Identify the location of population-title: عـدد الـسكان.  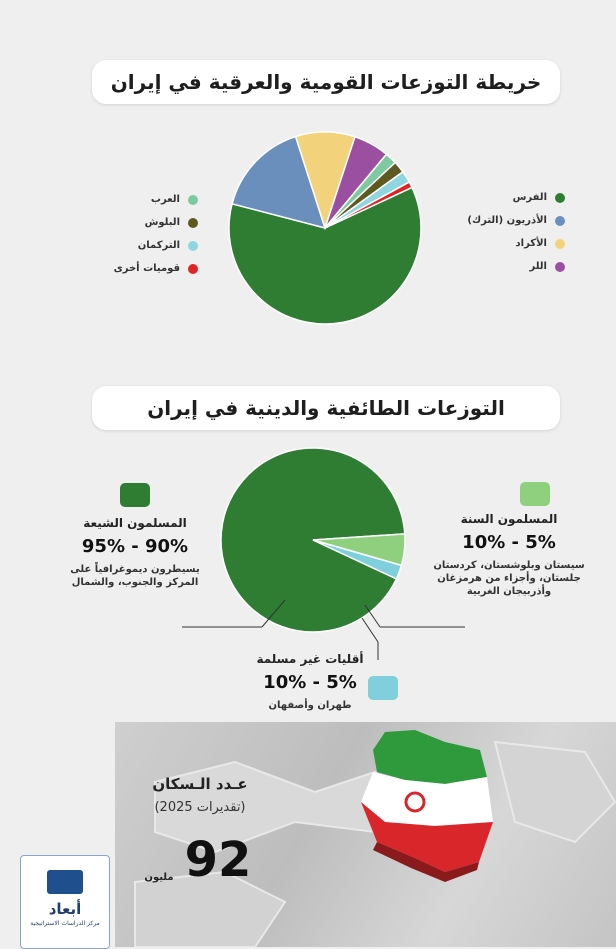
(200, 784).